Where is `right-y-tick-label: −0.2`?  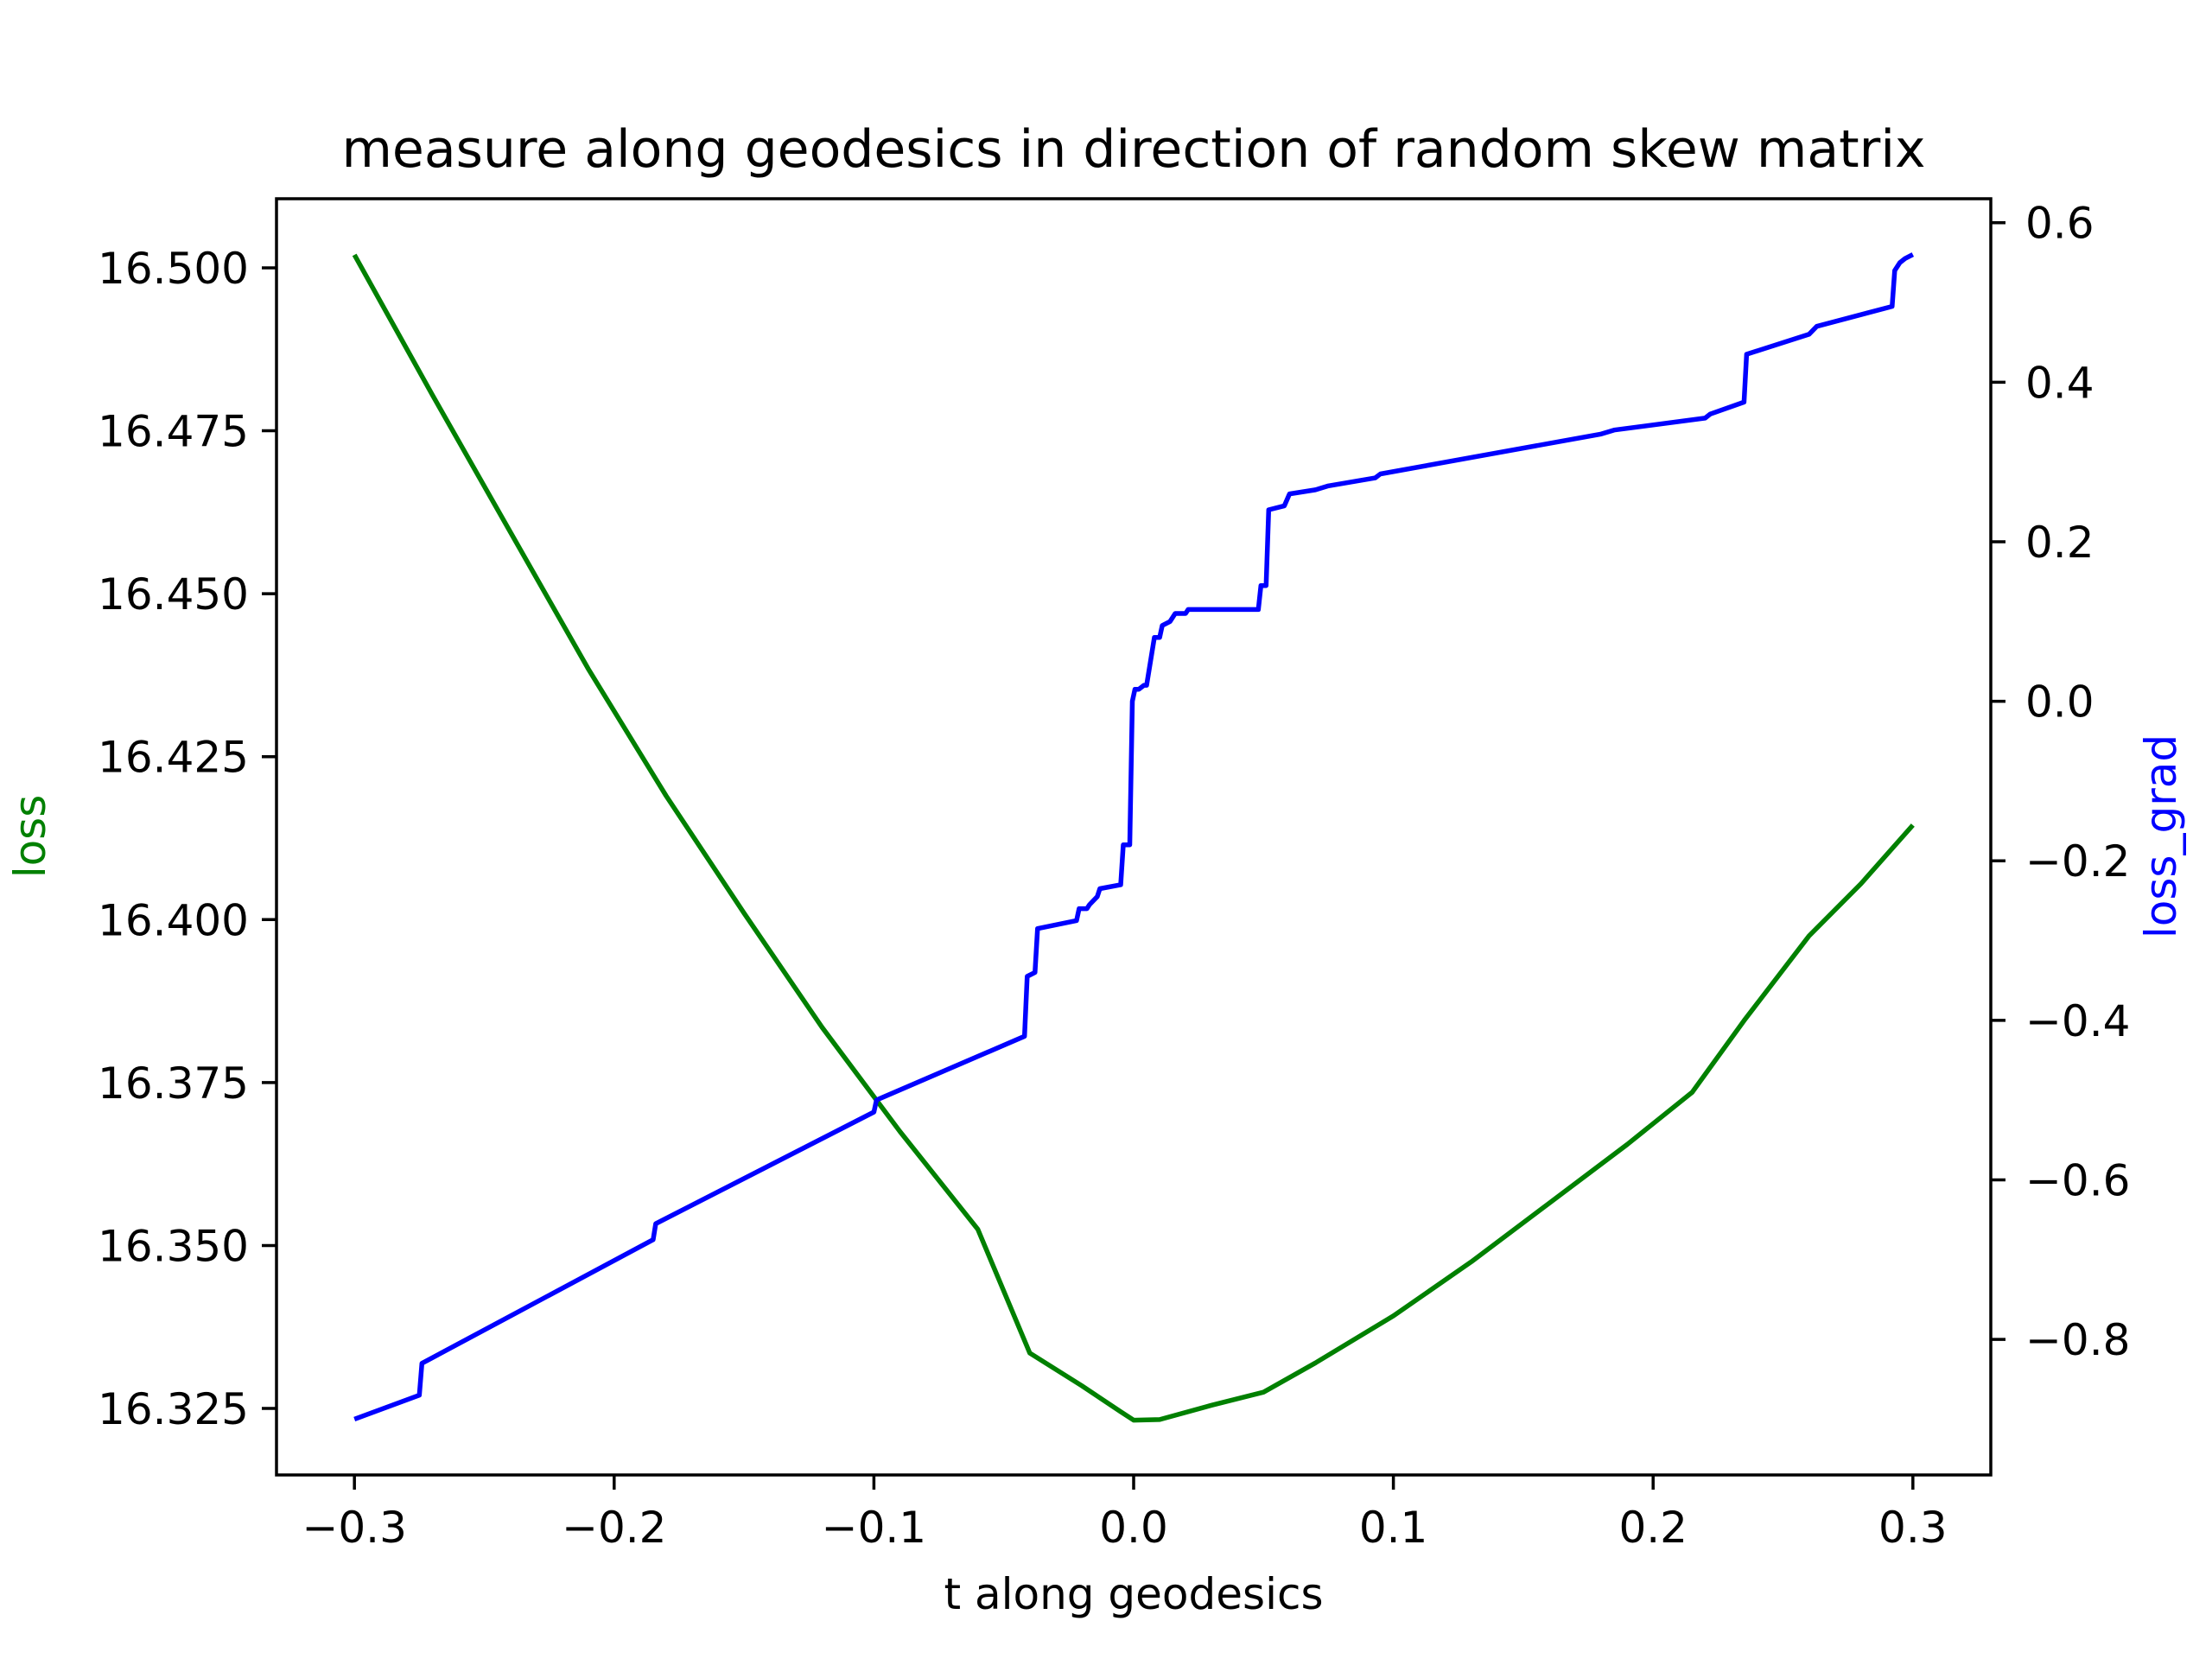 right-y-tick-label: −0.2 is located at coordinates (2077, 861).